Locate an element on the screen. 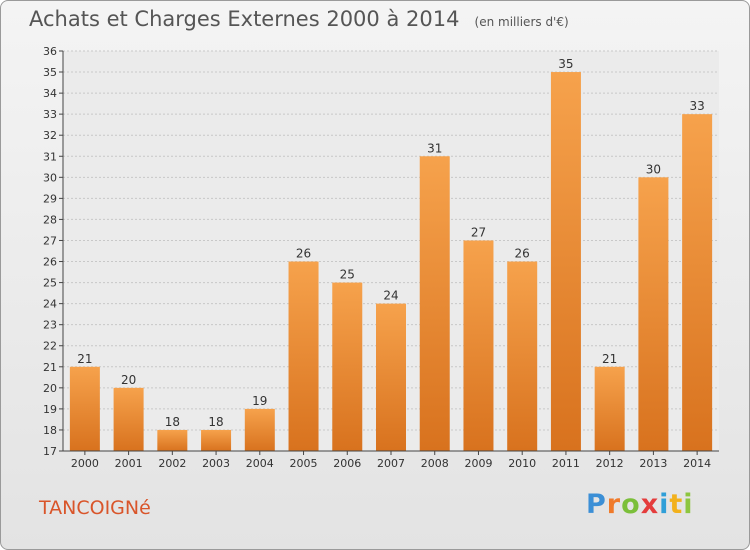  x-tick-label: 2010 is located at coordinates (522, 463).